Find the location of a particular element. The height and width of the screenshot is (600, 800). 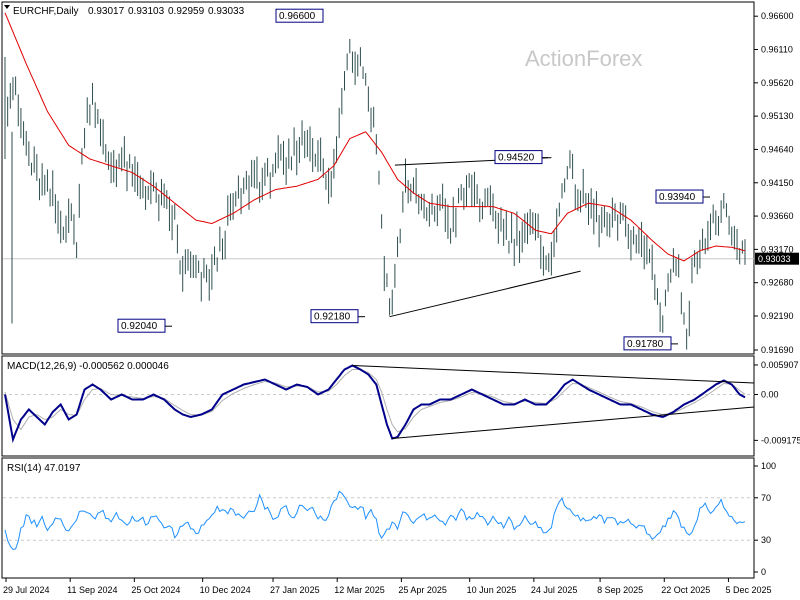

x-tick-label: 12 Mar 2025 is located at coordinates (359, 590).